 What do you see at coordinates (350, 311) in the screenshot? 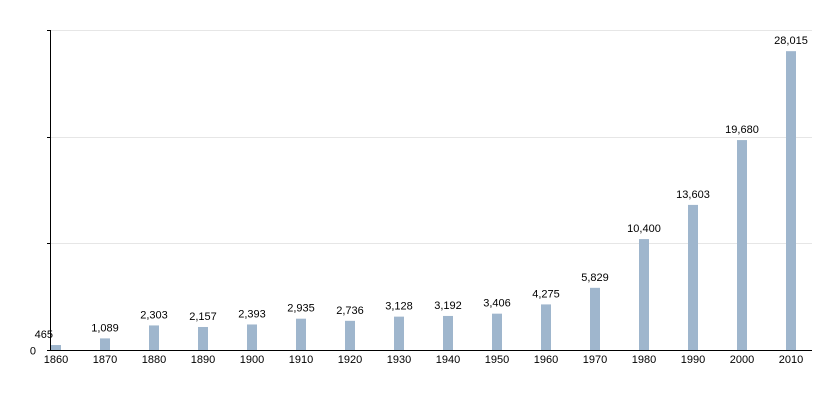
I see `data-label-1920: 2,736` at bounding box center [350, 311].